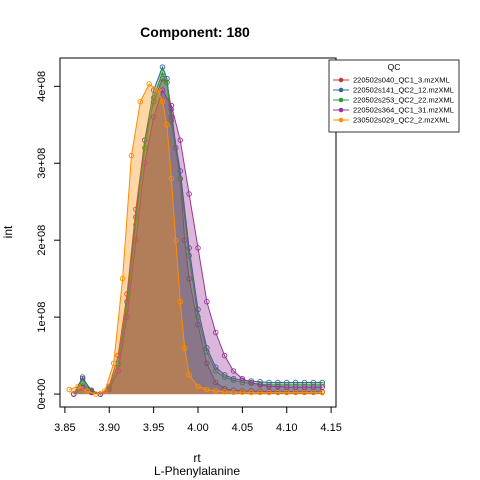 The height and width of the screenshot is (480, 480). I want to click on x-axis: 3.85 3.90 3.95 4.00 4.05 4.10 4.15, so click(198, 420).